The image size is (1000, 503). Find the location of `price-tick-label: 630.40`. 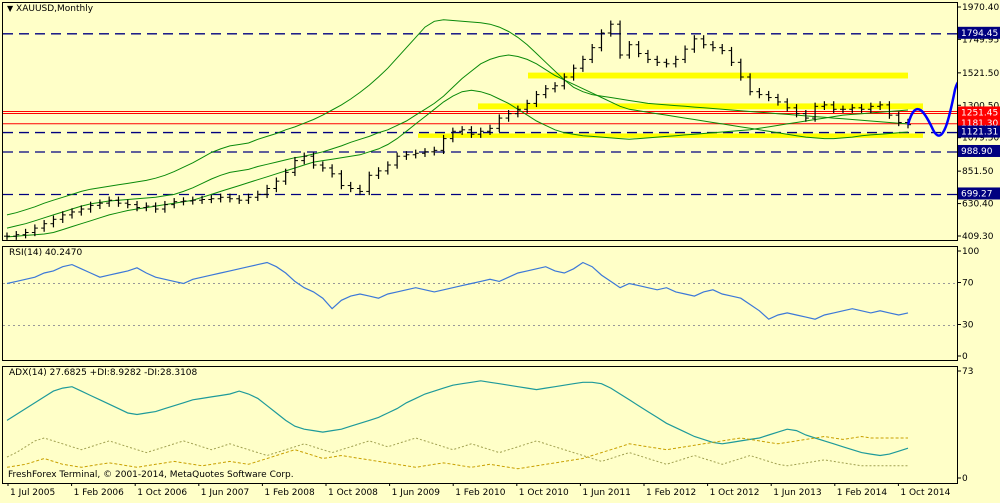

price-tick-label: 630.40 is located at coordinates (978, 205).